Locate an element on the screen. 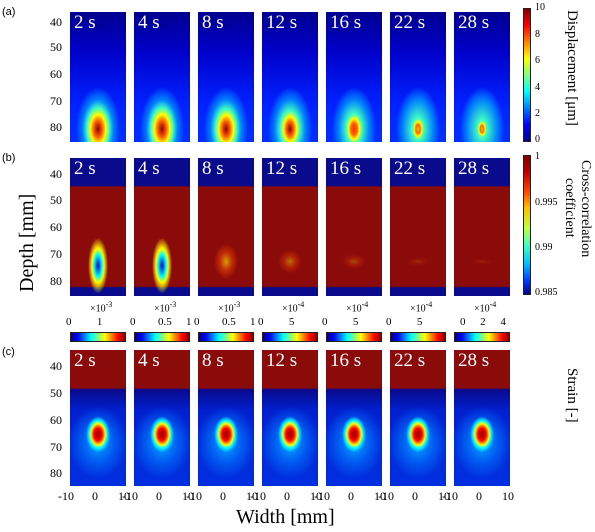 The width and height of the screenshot is (595, 532). strain-image: 16 s is located at coordinates (354, 418).